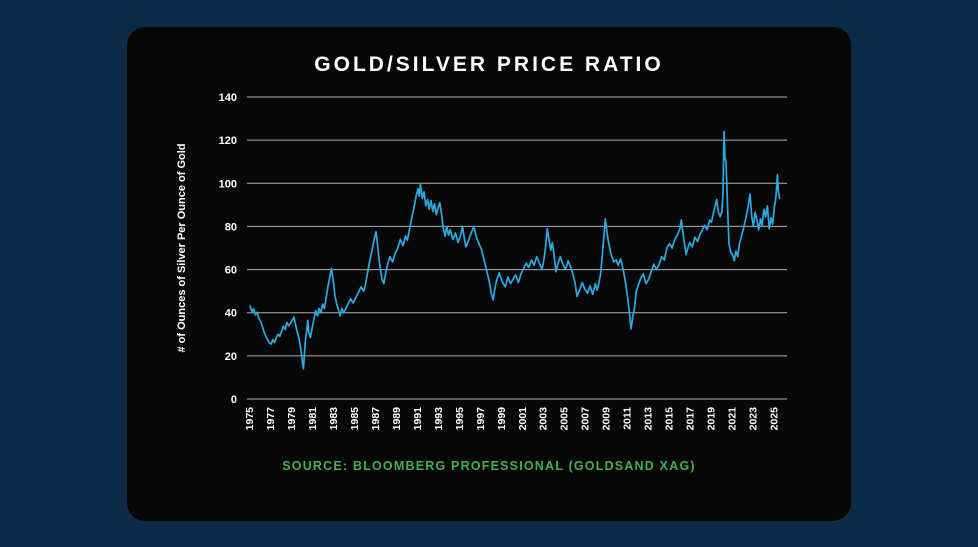 The image size is (978, 547). What do you see at coordinates (439, 419) in the screenshot?
I see `svg-text: 1993` at bounding box center [439, 419].